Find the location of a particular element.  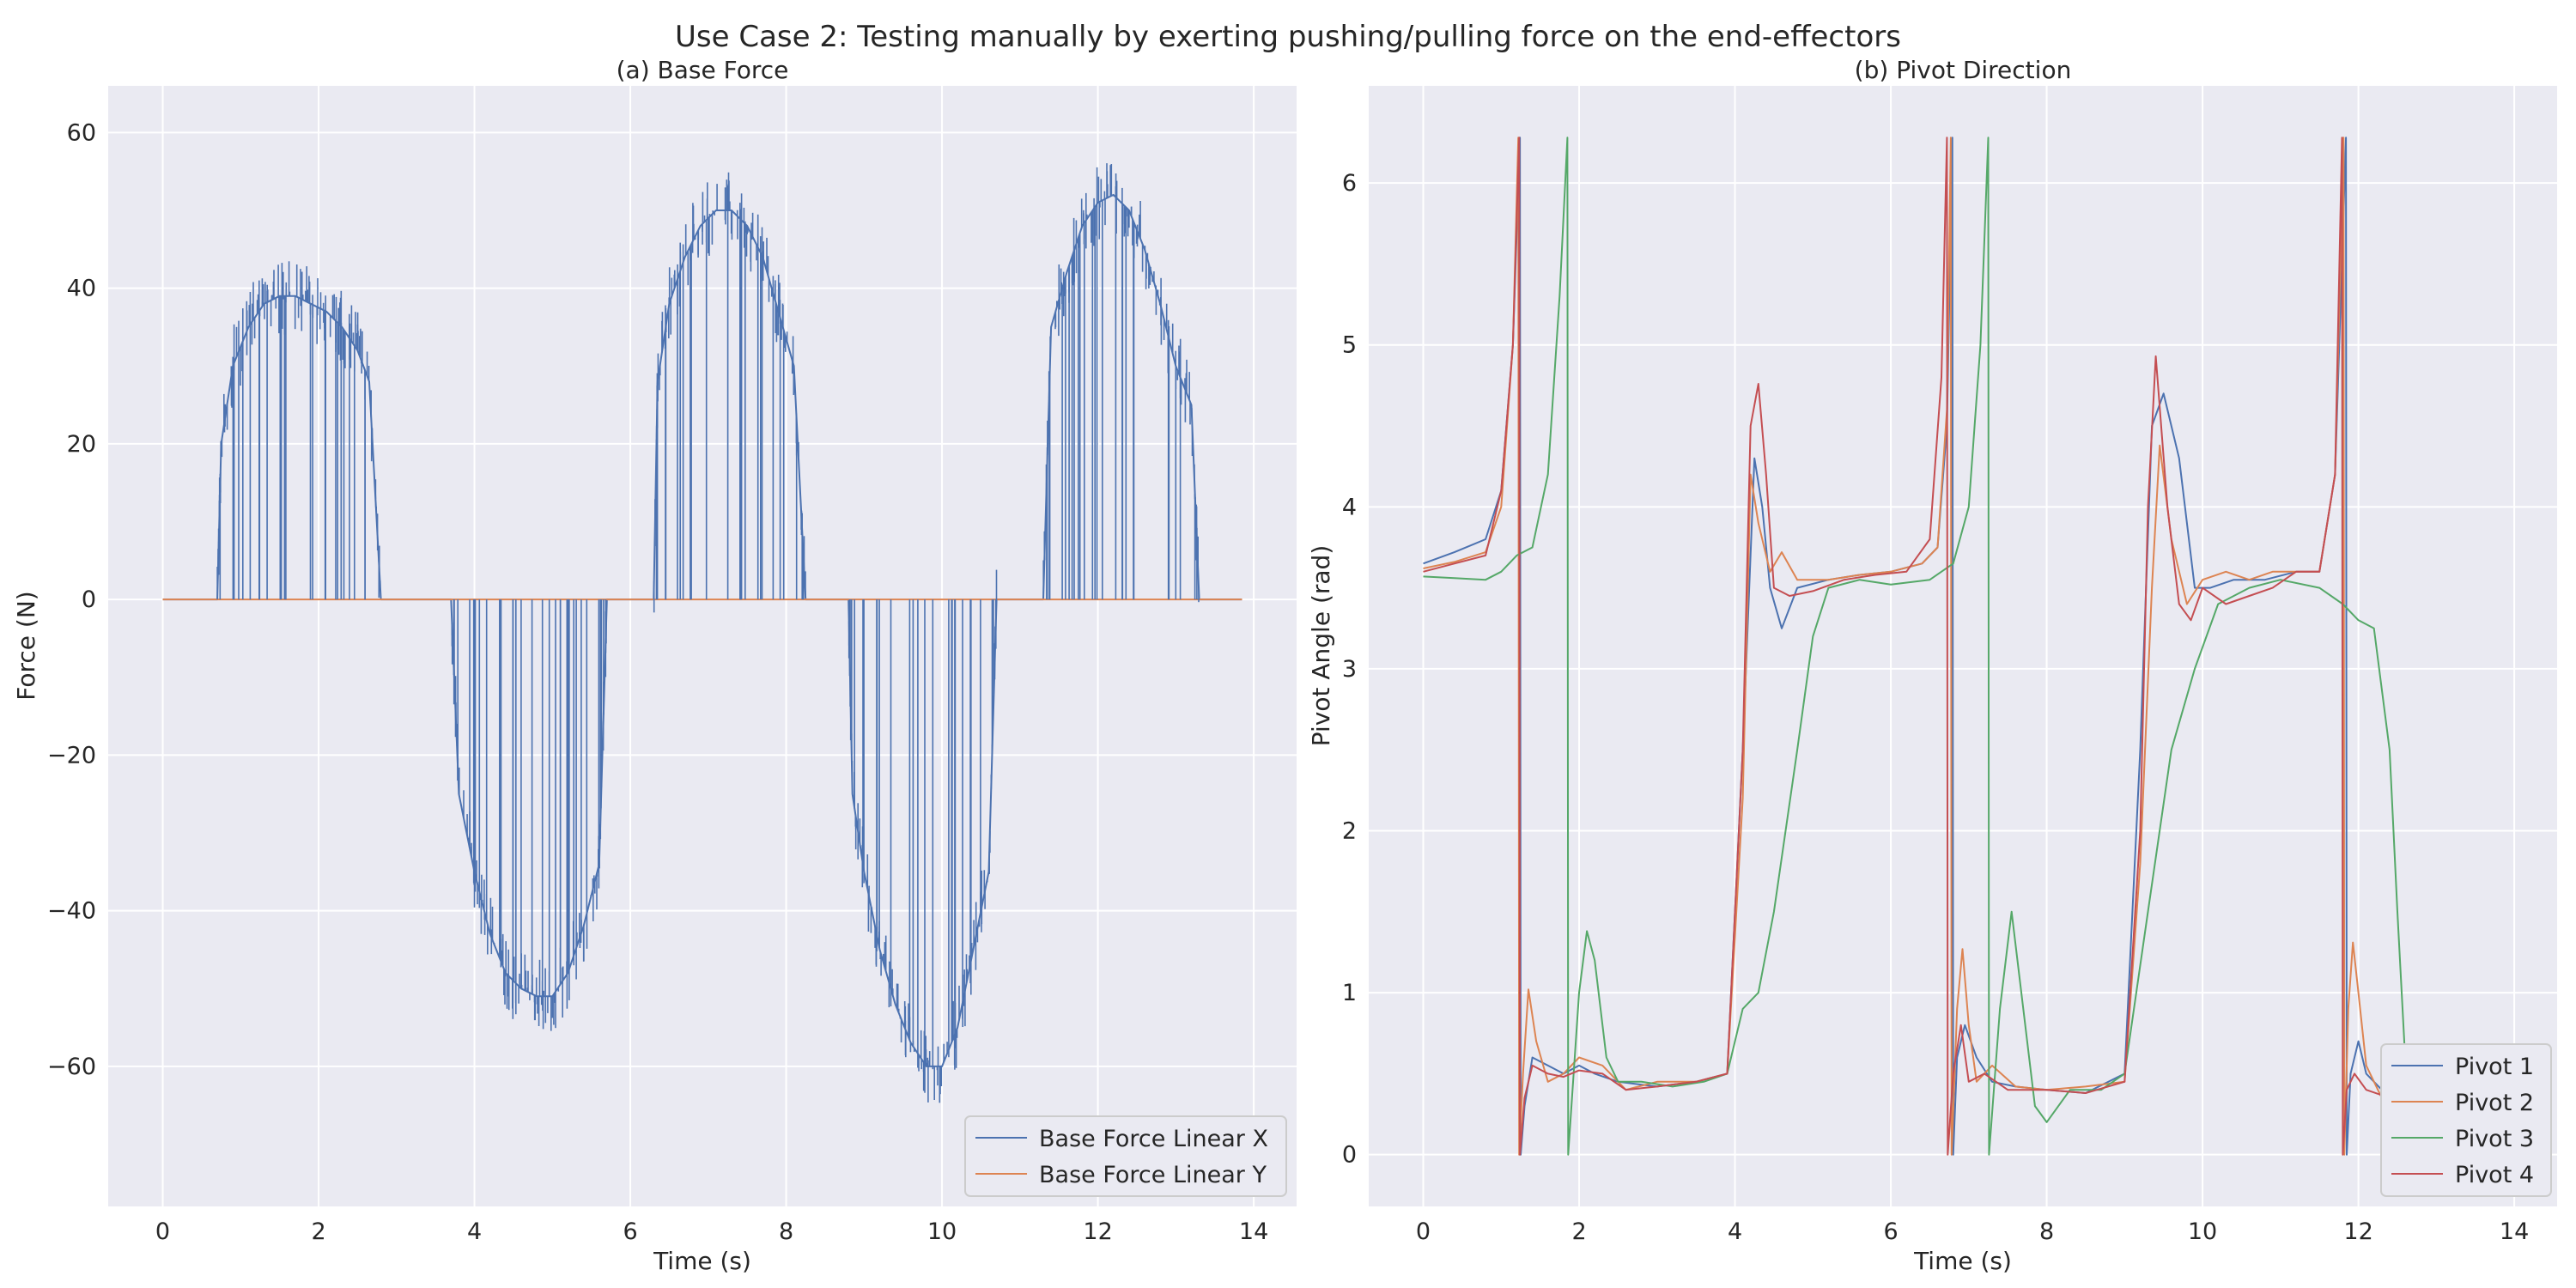

y-tick-label: 20 is located at coordinates (82, 444).